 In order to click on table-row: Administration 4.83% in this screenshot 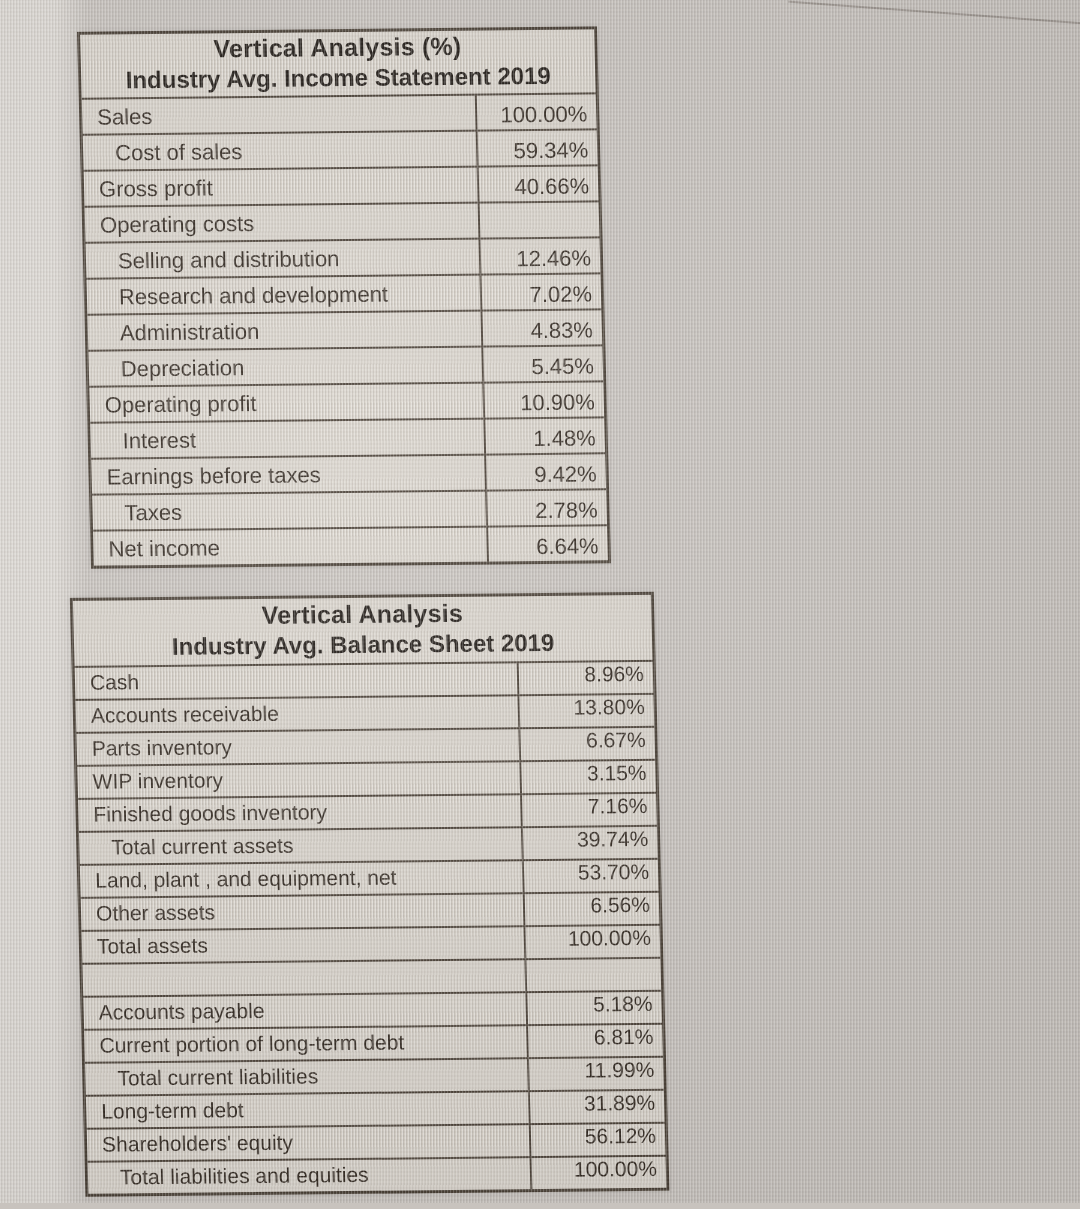, I will do `click(345, 329)`.